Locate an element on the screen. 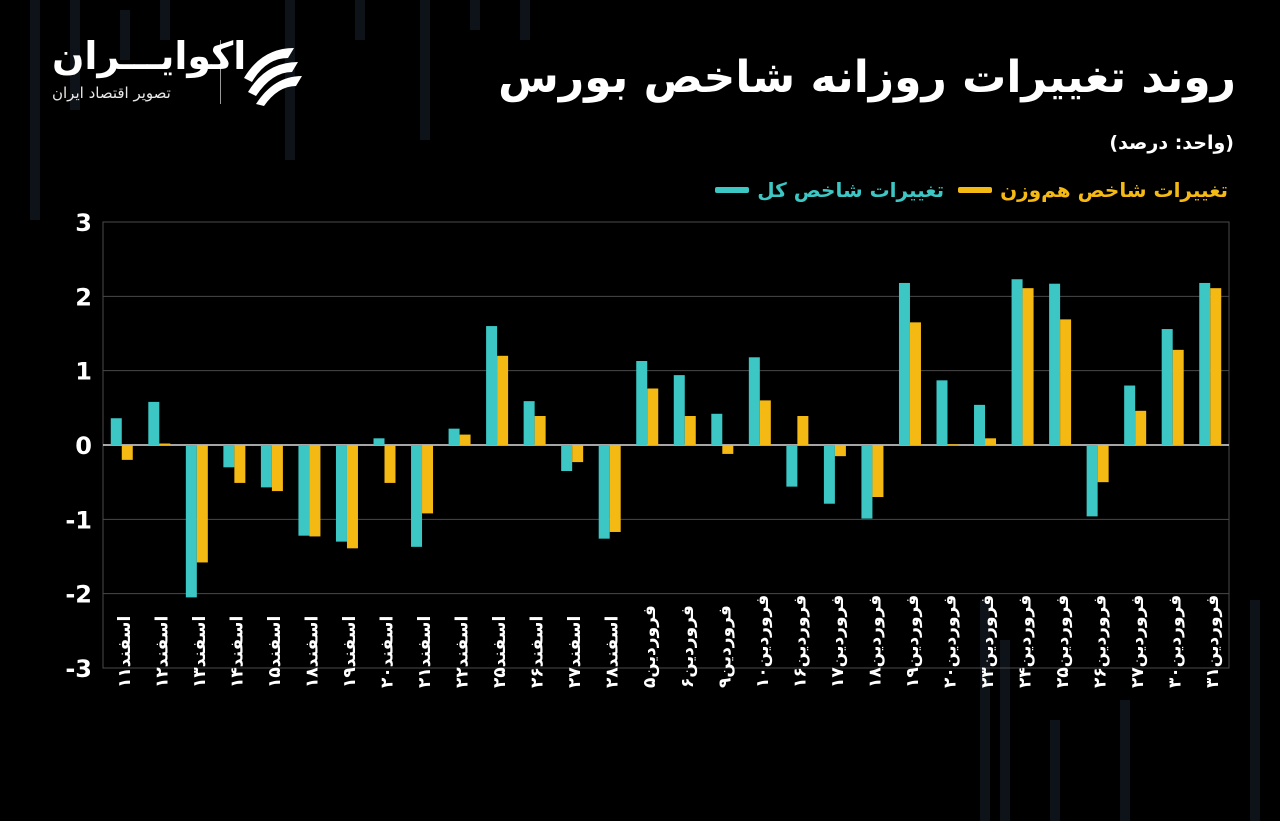  legend-swatch-total is located at coordinates (732, 190).